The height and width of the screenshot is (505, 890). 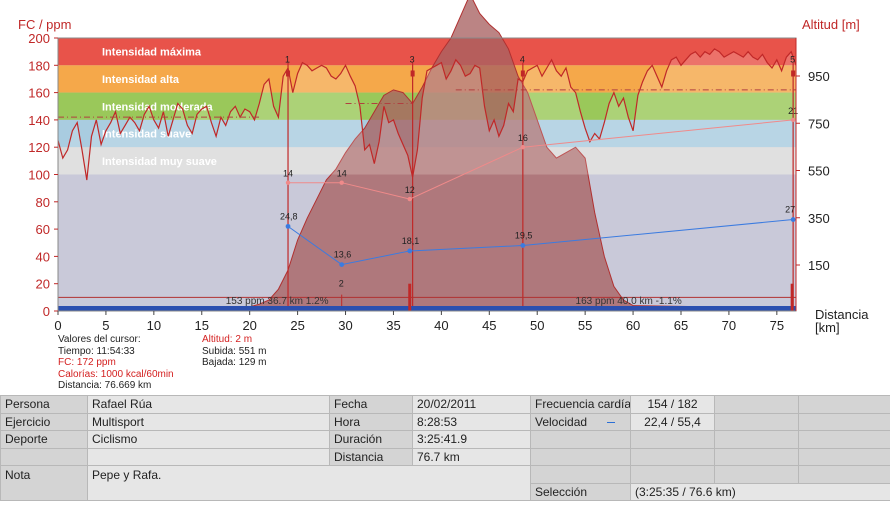 What do you see at coordinates (44, 404) in the screenshot?
I see `person-label: Persona` at bounding box center [44, 404].